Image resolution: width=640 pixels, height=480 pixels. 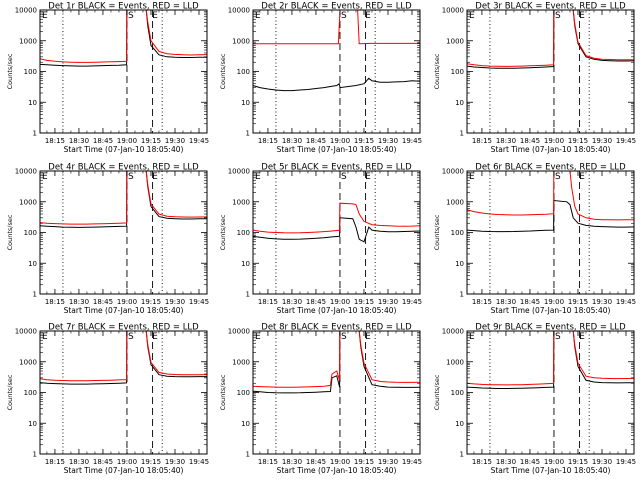 What do you see at coordinates (550, 7) in the screenshot?
I see `panel-title: Det 3r BLACK = Events, RED = LLD` at bounding box center [550, 7].